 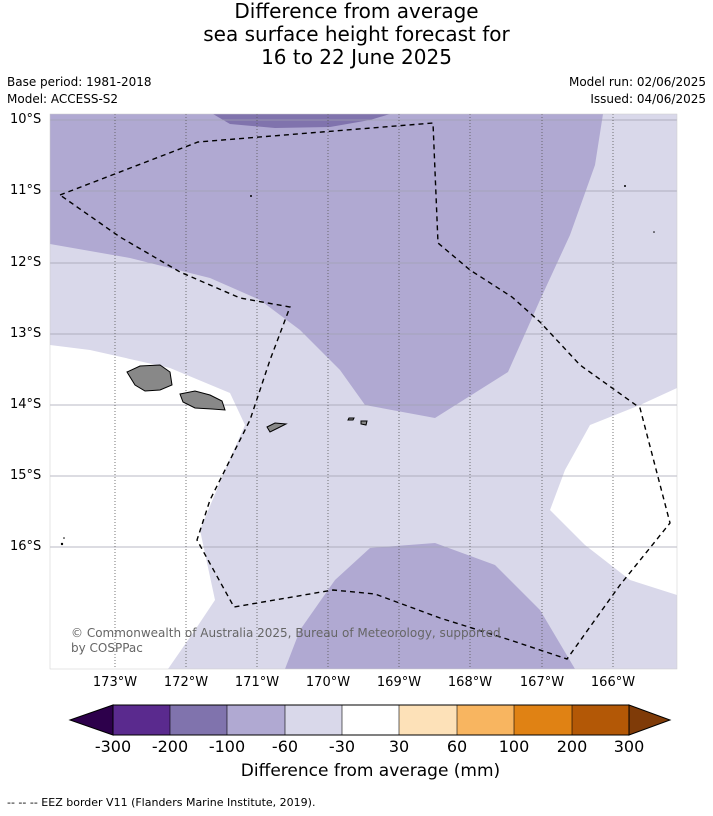 I want to click on colorbar-tick: -300, so click(x=113, y=746).